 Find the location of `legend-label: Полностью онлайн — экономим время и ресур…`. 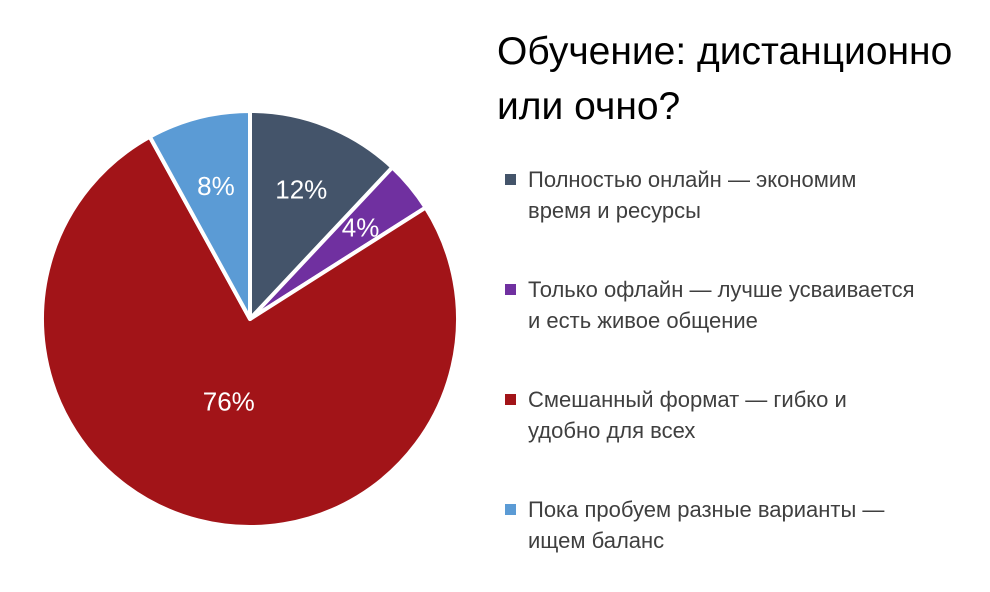

legend-label: Полностью онлайн — экономим время и ресур… is located at coordinates (692, 195).